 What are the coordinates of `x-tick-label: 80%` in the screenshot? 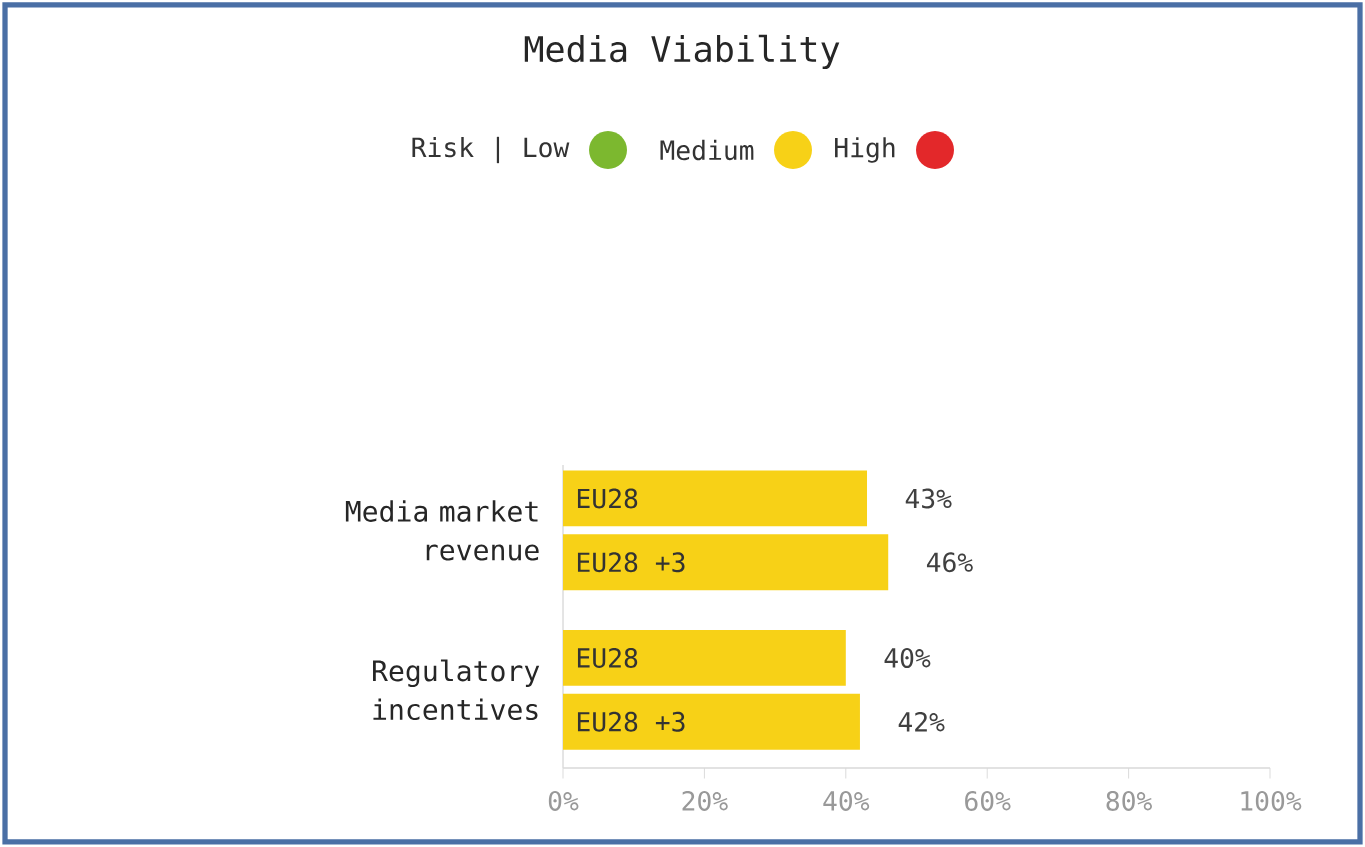 It's located at (1129, 800).